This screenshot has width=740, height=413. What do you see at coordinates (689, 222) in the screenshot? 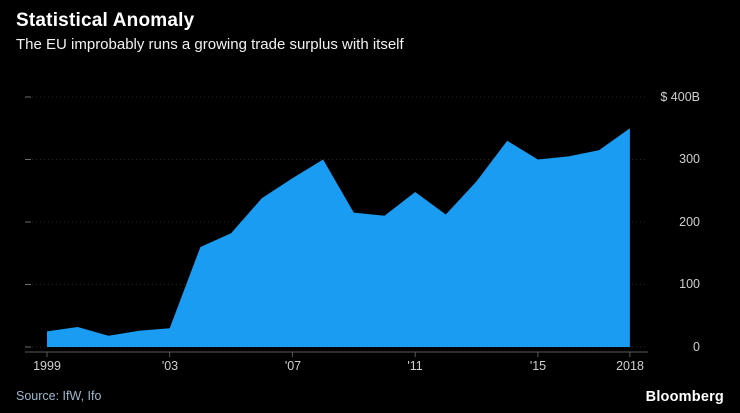
I see `y-axis-label-200: 200` at bounding box center [689, 222].